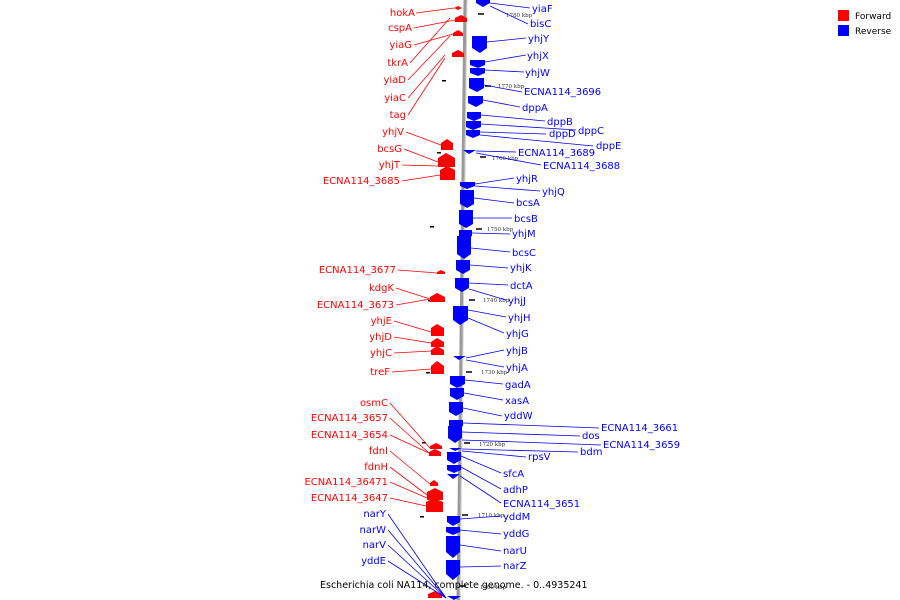 The width and height of the screenshot is (900, 600). Describe the element at coordinates (591, 452) in the screenshot. I see `label-bdm: bdm` at that location.